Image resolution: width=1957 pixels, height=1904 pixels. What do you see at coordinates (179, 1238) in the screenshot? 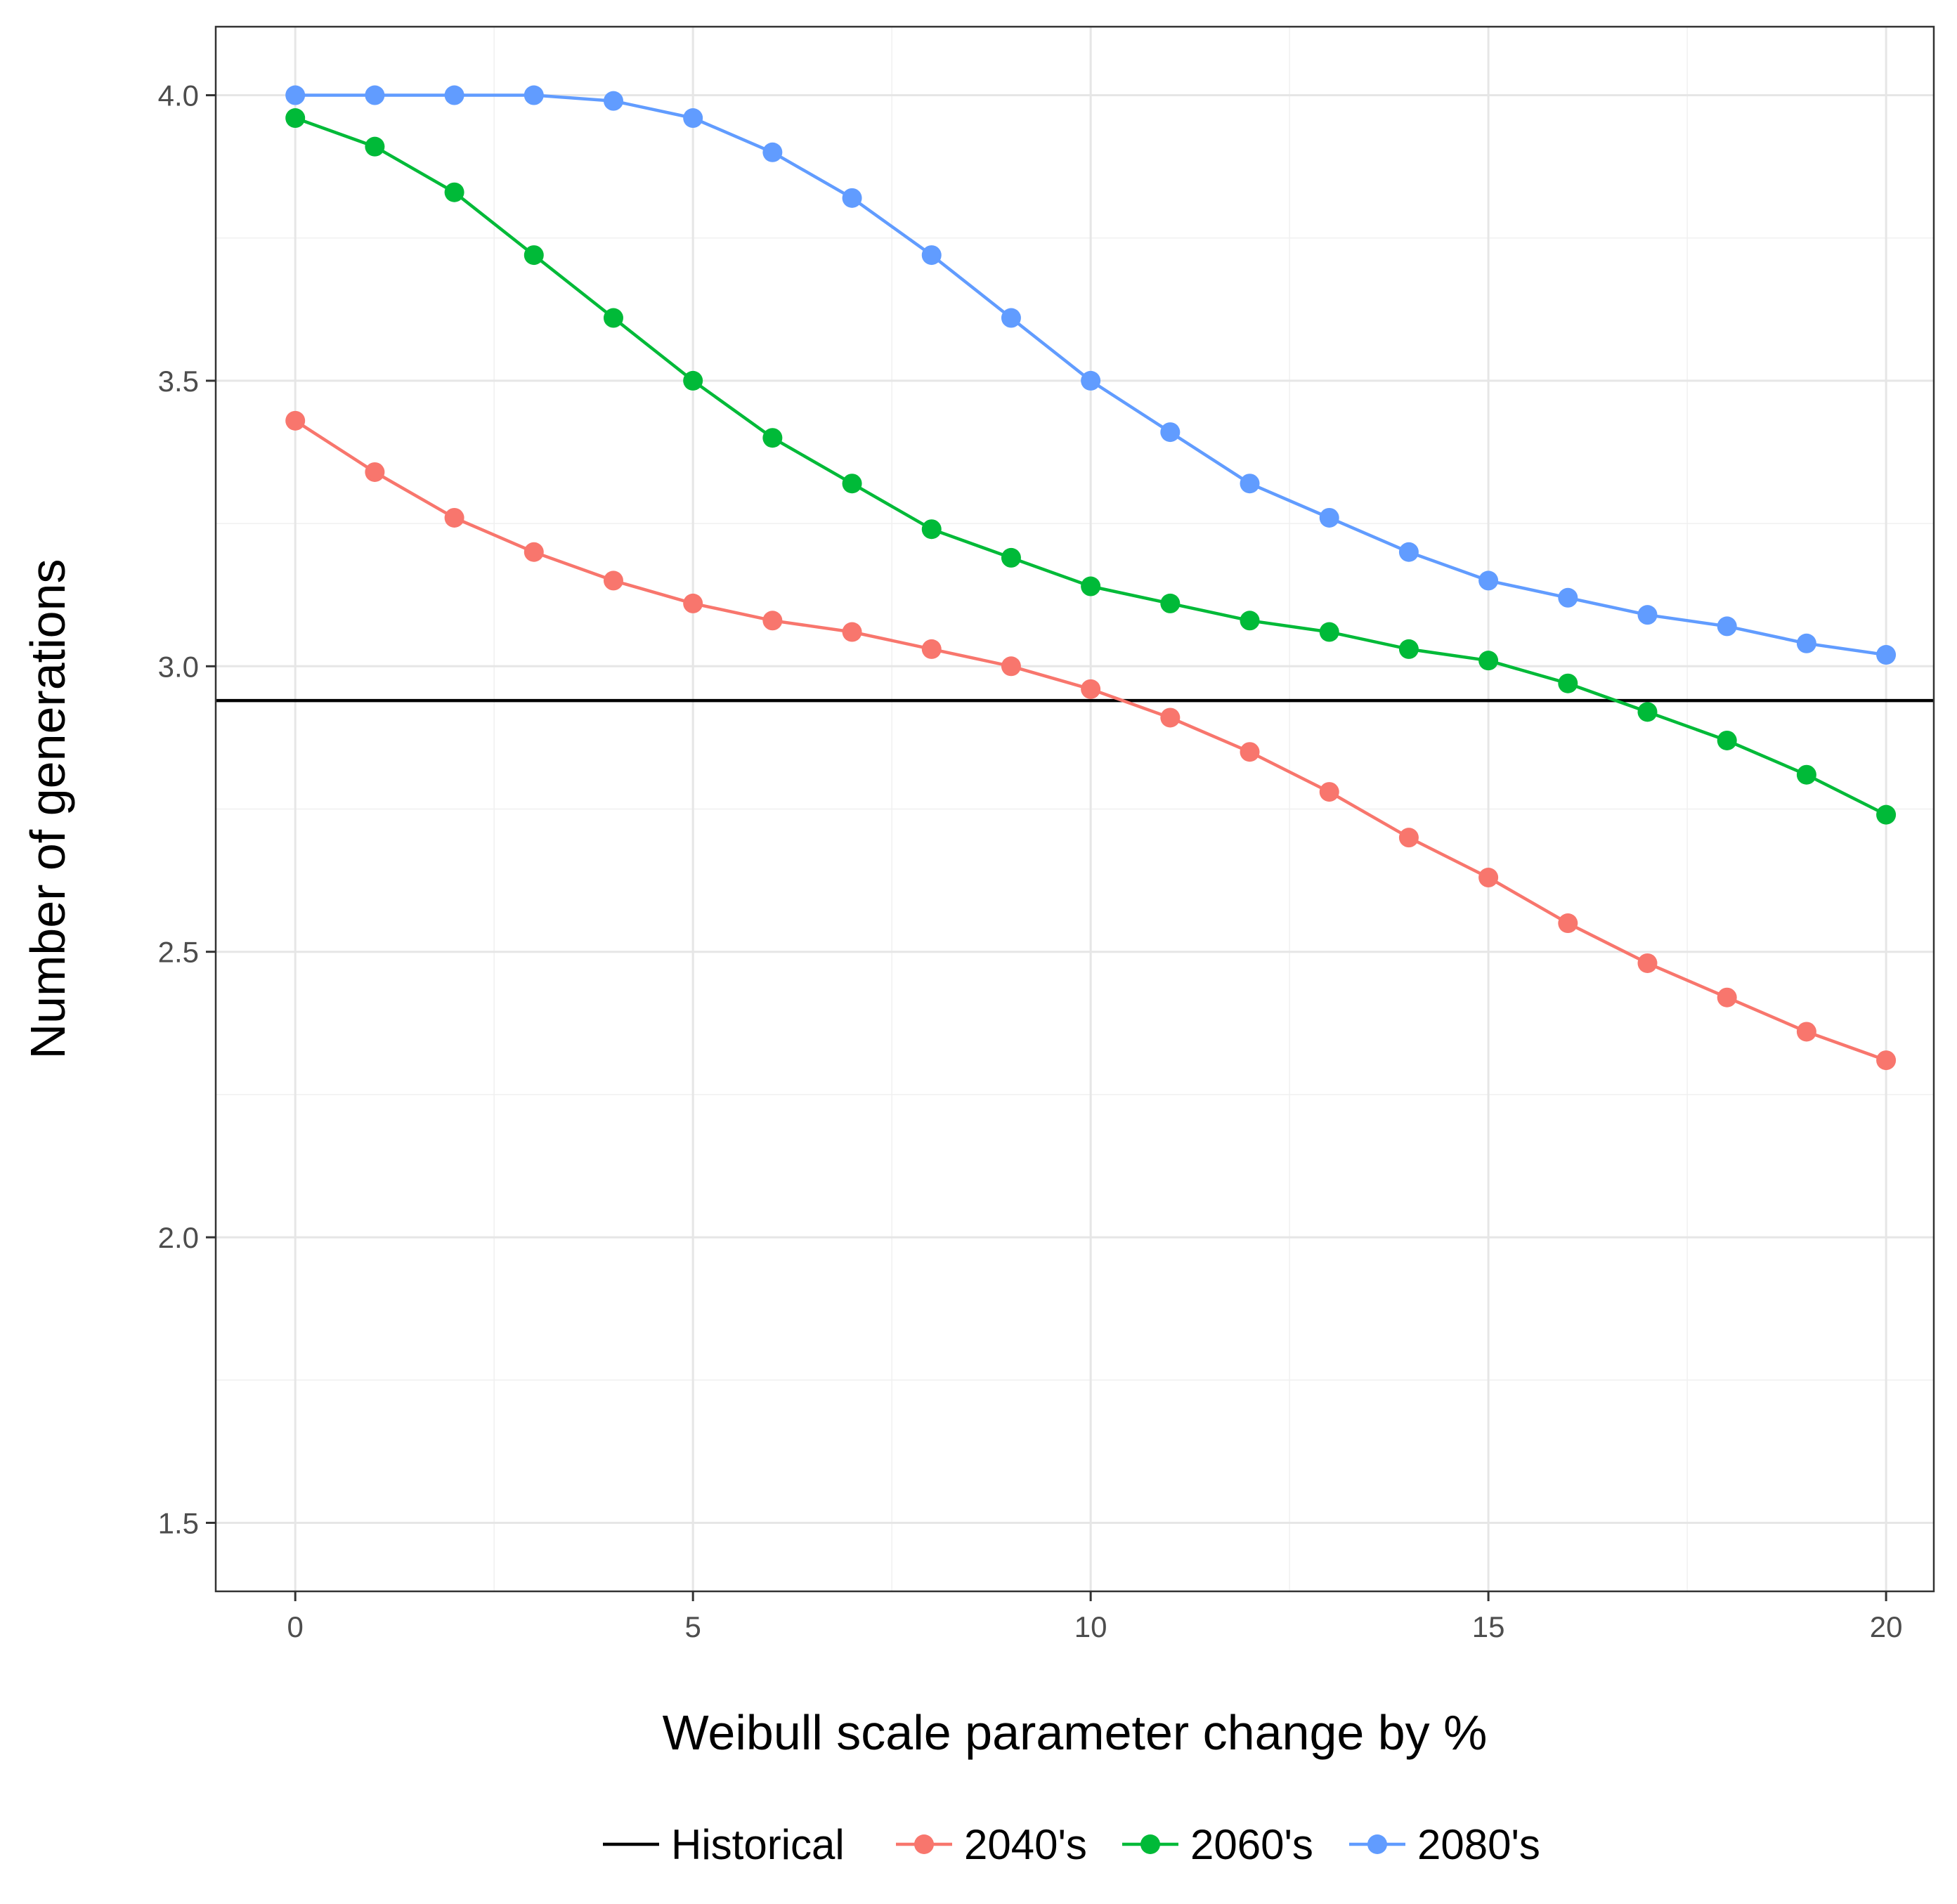
I see `y-tick-label: 2.0` at bounding box center [179, 1238].